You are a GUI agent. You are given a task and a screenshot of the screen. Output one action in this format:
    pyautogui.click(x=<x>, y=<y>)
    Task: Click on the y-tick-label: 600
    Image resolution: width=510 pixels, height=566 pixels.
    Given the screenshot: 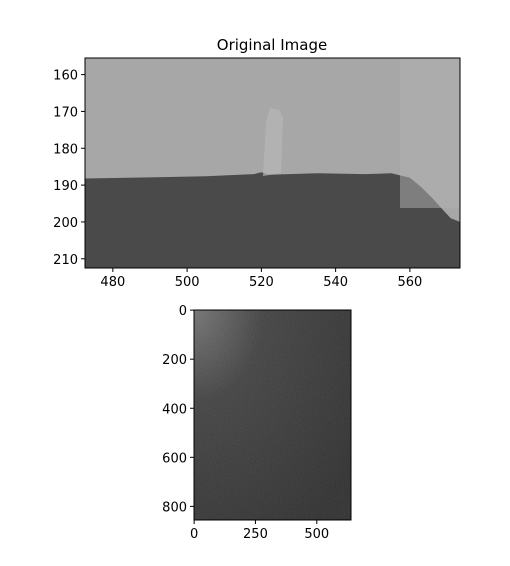 What is the action you would take?
    pyautogui.click(x=174, y=458)
    